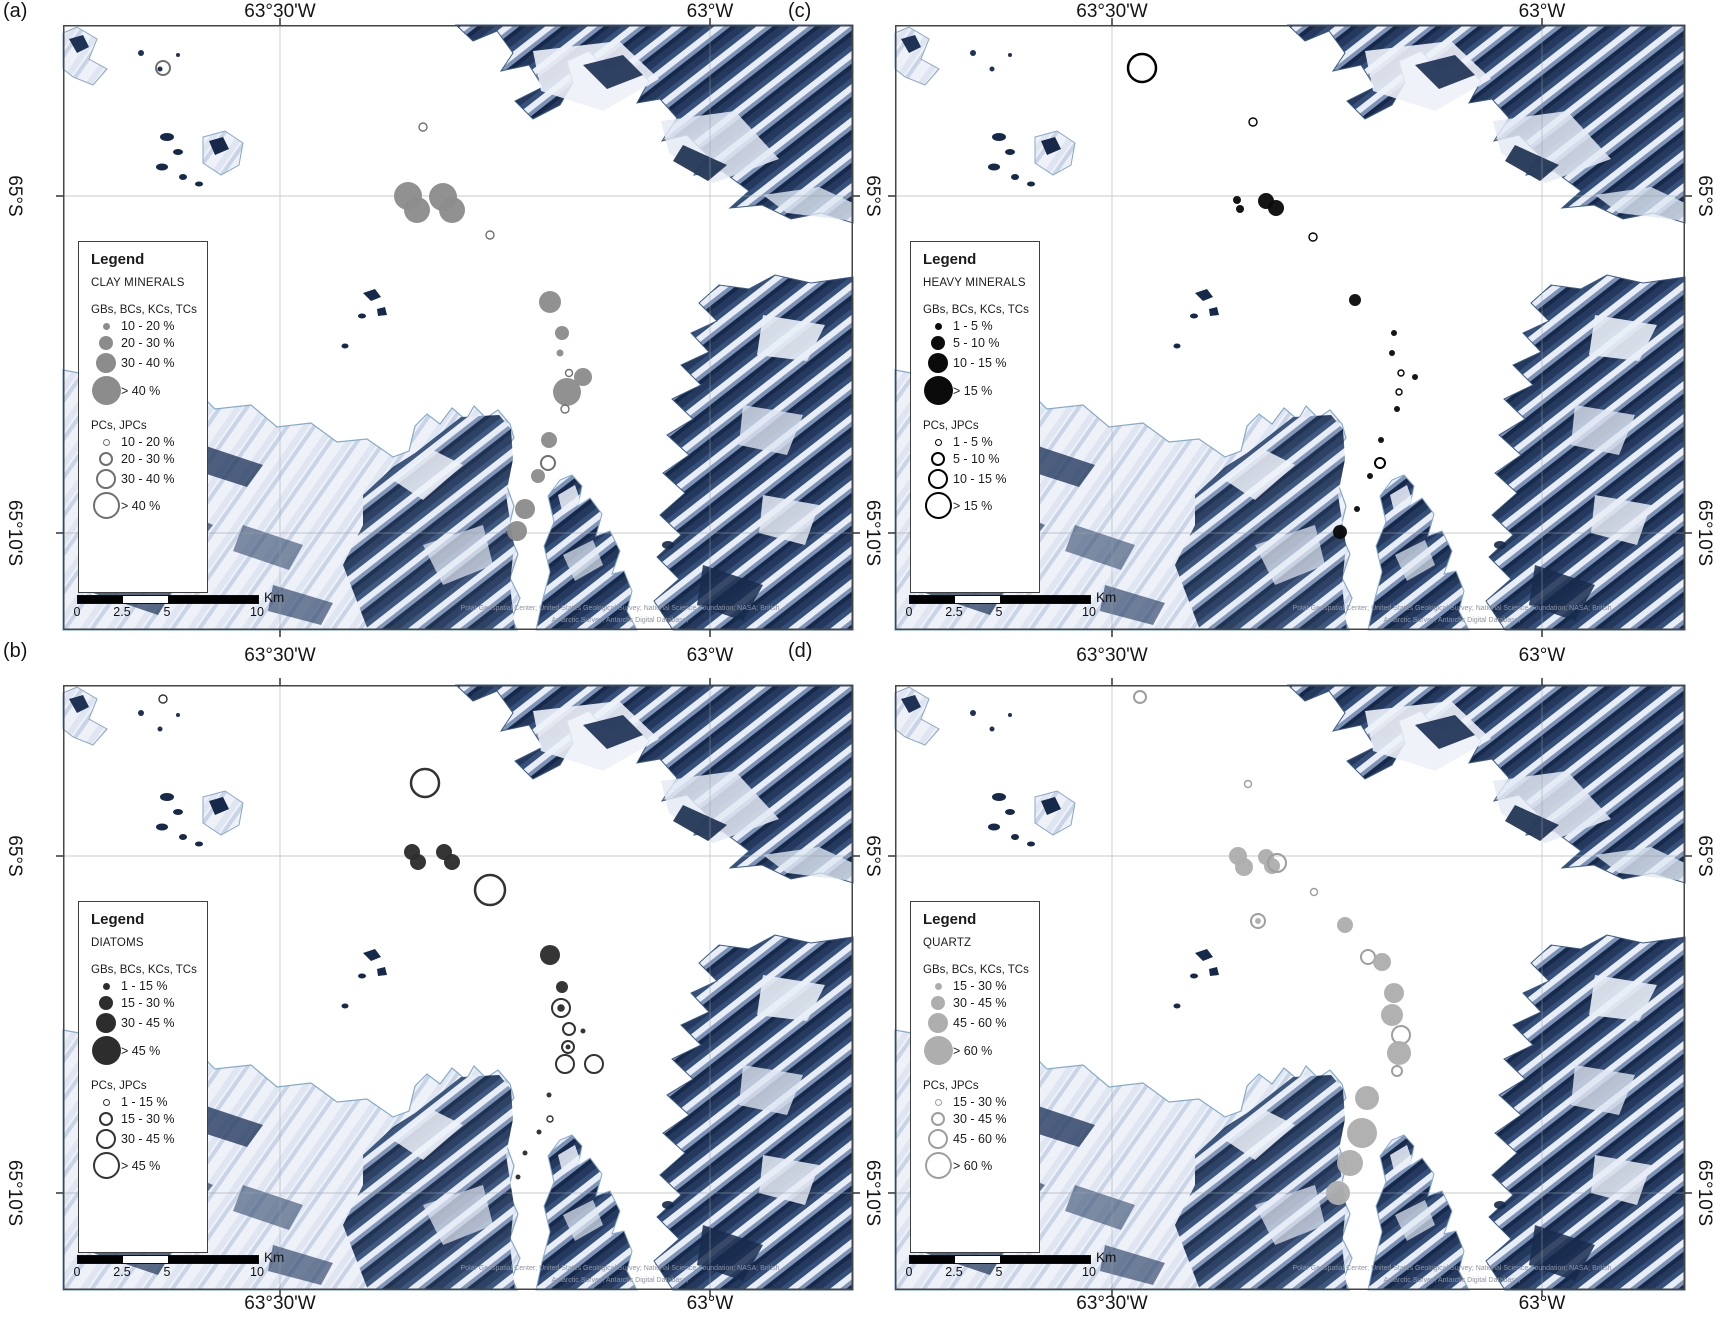  What do you see at coordinates (144, 310) in the screenshot?
I see `legend-group-label: GBs, BCs, KCs, TCs` at bounding box center [144, 310].